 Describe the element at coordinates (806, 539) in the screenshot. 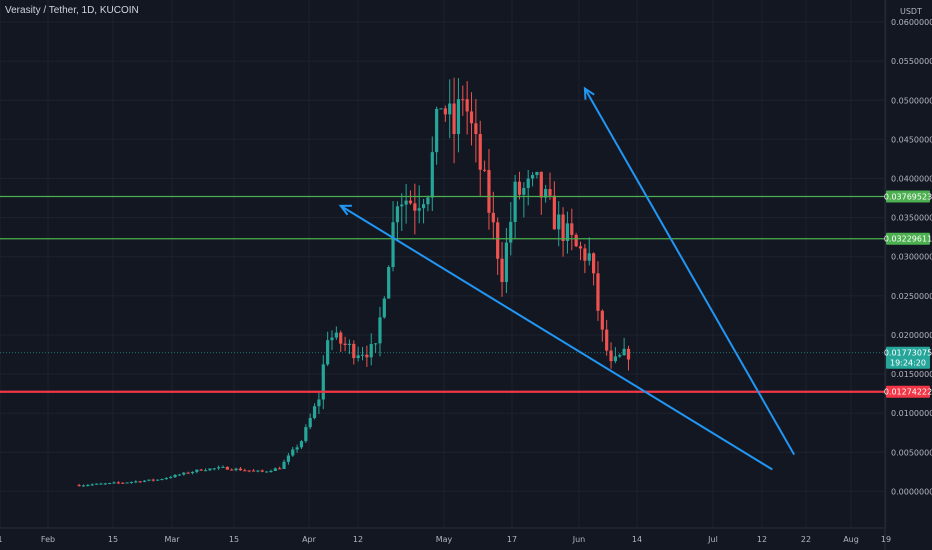

I see `time-tick-label: 22` at that location.